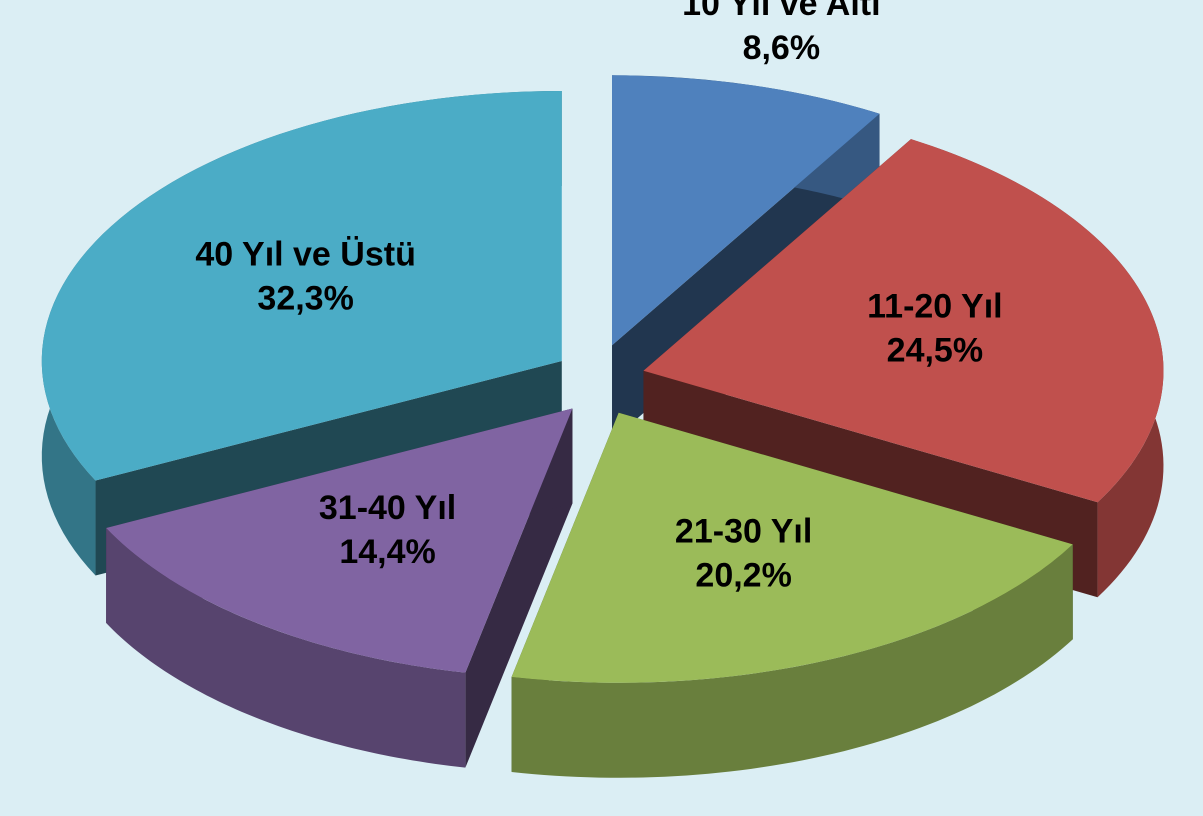 The height and width of the screenshot is (816, 1203). What do you see at coordinates (935, 306) in the screenshot?
I see `slice-category-label: 11-20 Yıl` at bounding box center [935, 306].